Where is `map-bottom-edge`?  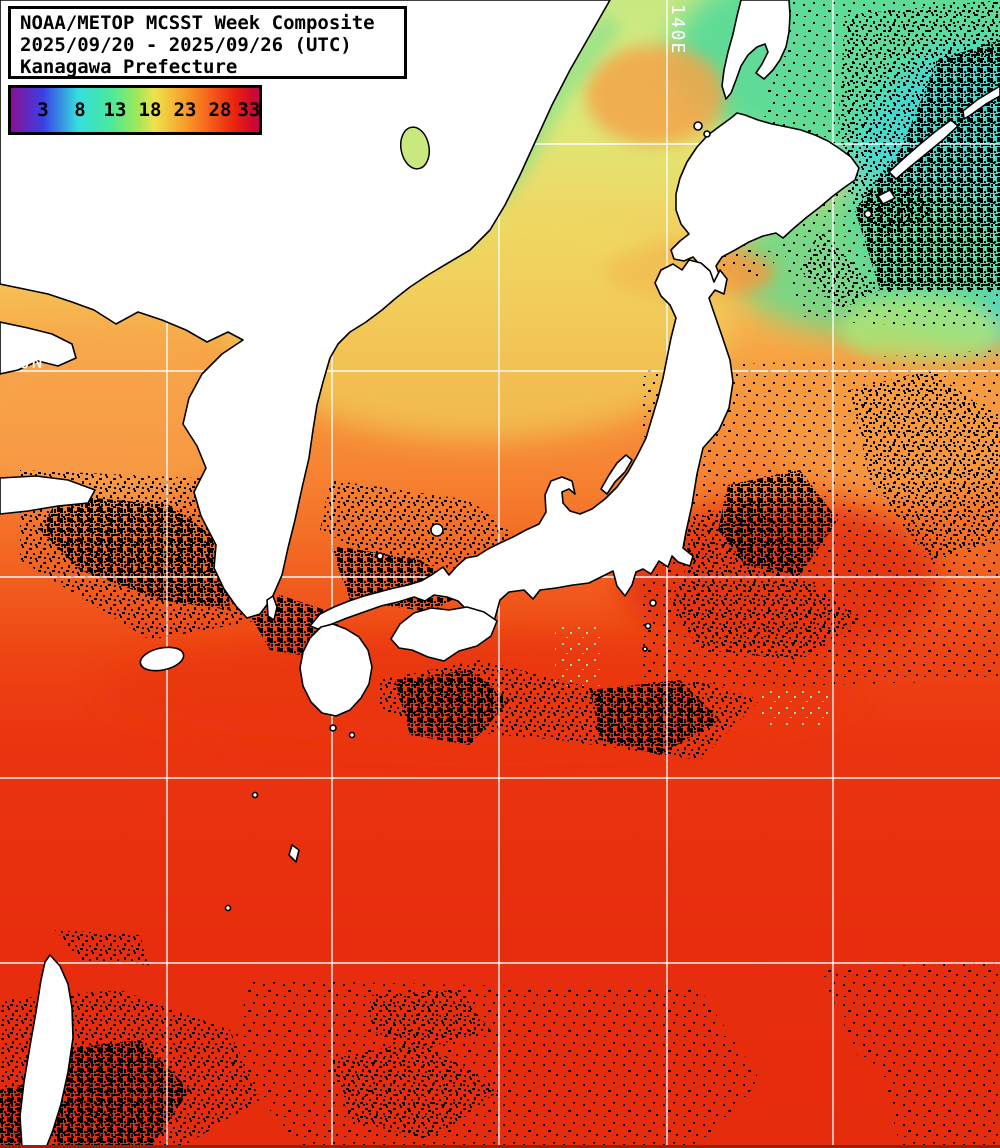
map-bottom-edge is located at coordinates (500, 1146).